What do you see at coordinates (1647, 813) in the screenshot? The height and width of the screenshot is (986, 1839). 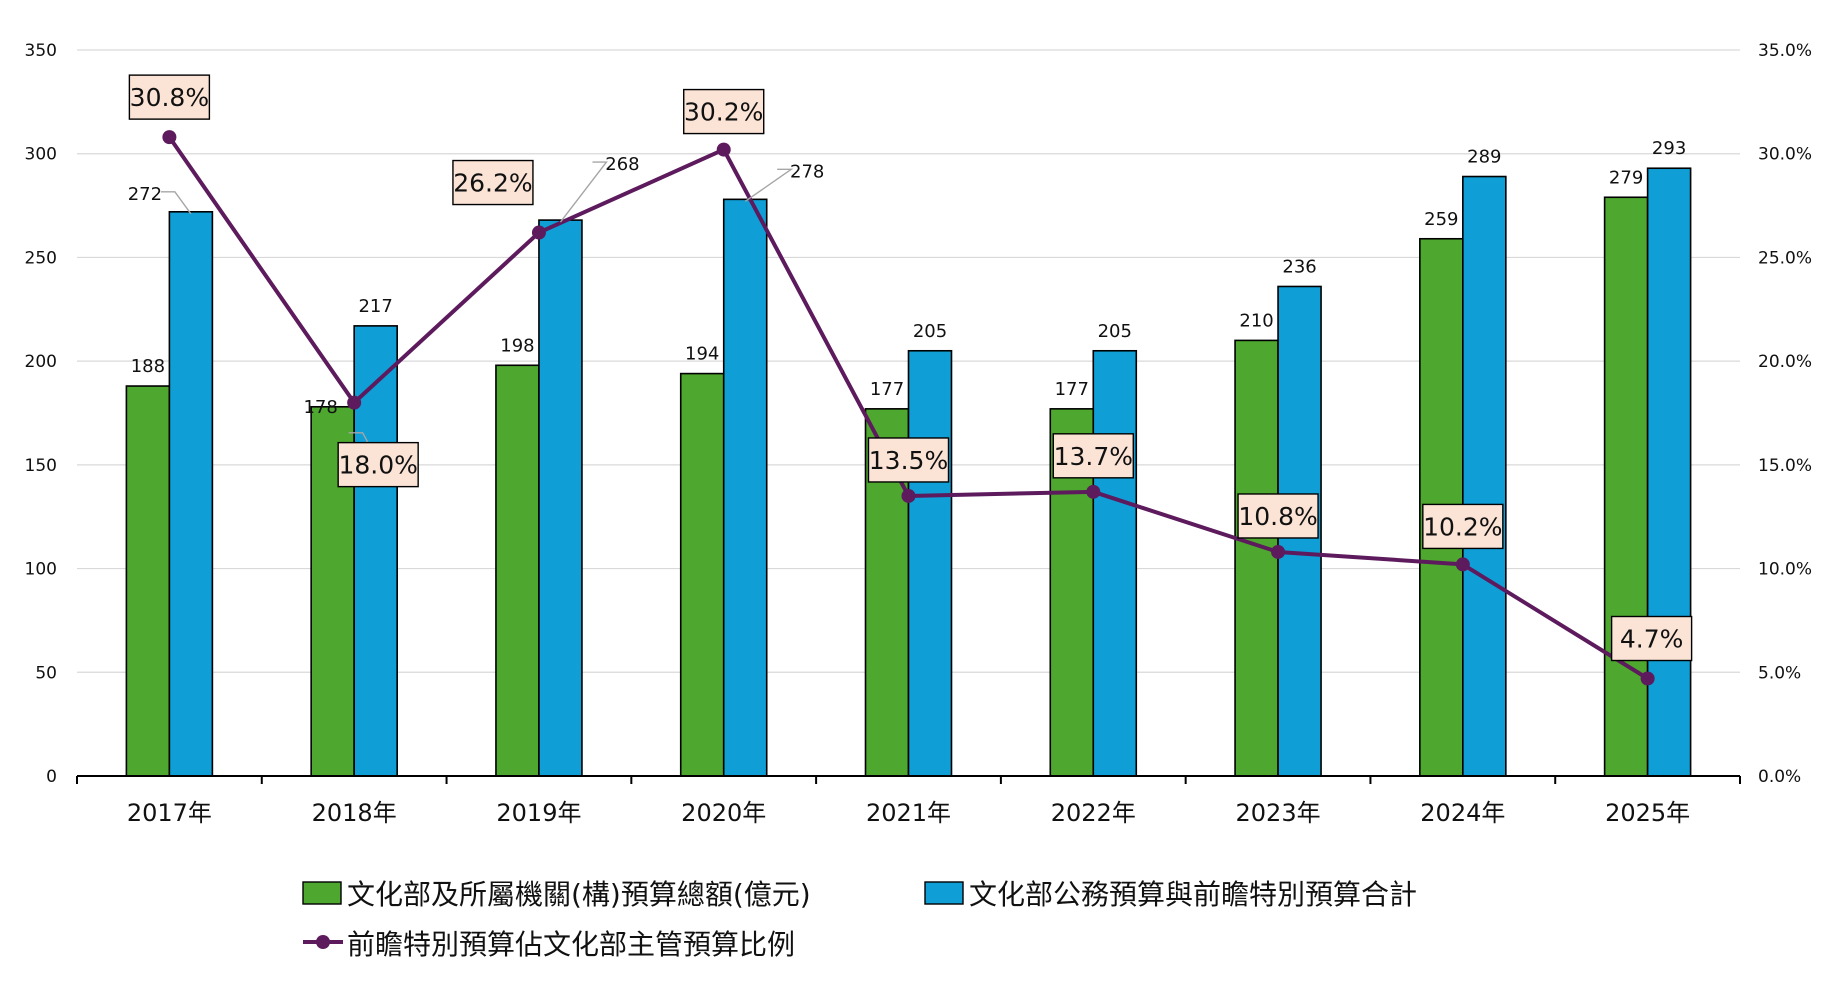 I see `x-tick-label: 2025年` at bounding box center [1647, 813].